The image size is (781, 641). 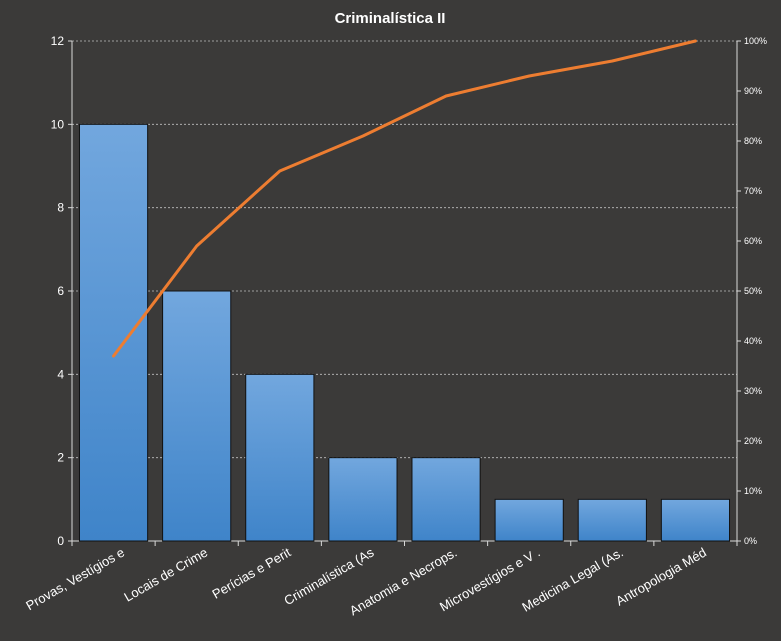 I want to click on y-tick-label: 6, so click(x=60, y=291).